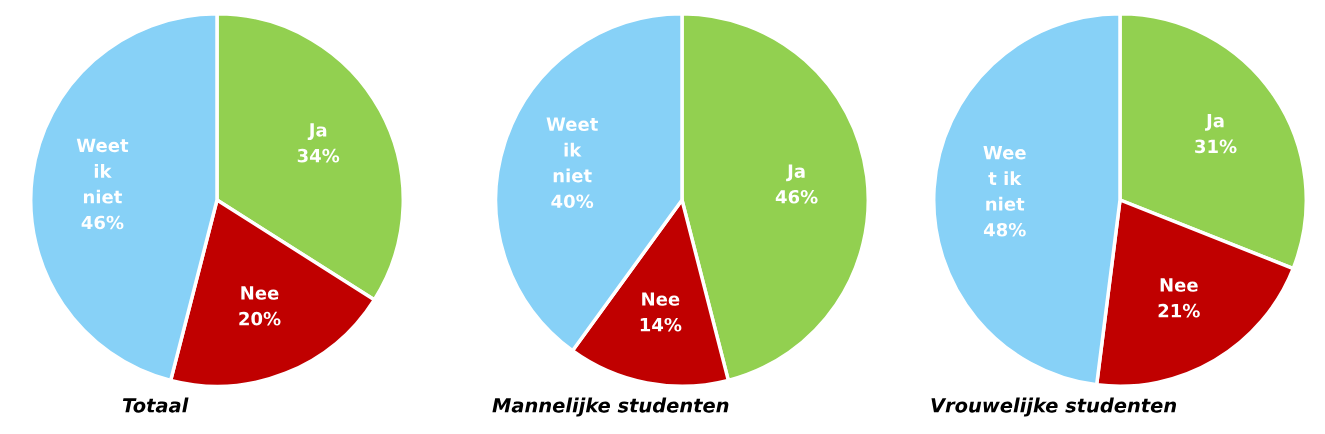 The height and width of the screenshot is (434, 1325). What do you see at coordinates (572, 201) in the screenshot?
I see `data-label: 40%` at bounding box center [572, 201].